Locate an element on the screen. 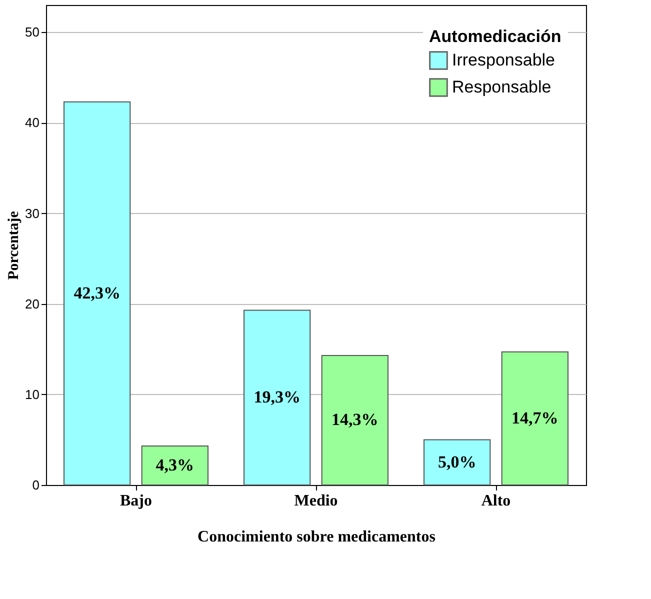 The height and width of the screenshot is (599, 651). data-label: 42,3% is located at coordinates (97, 292).